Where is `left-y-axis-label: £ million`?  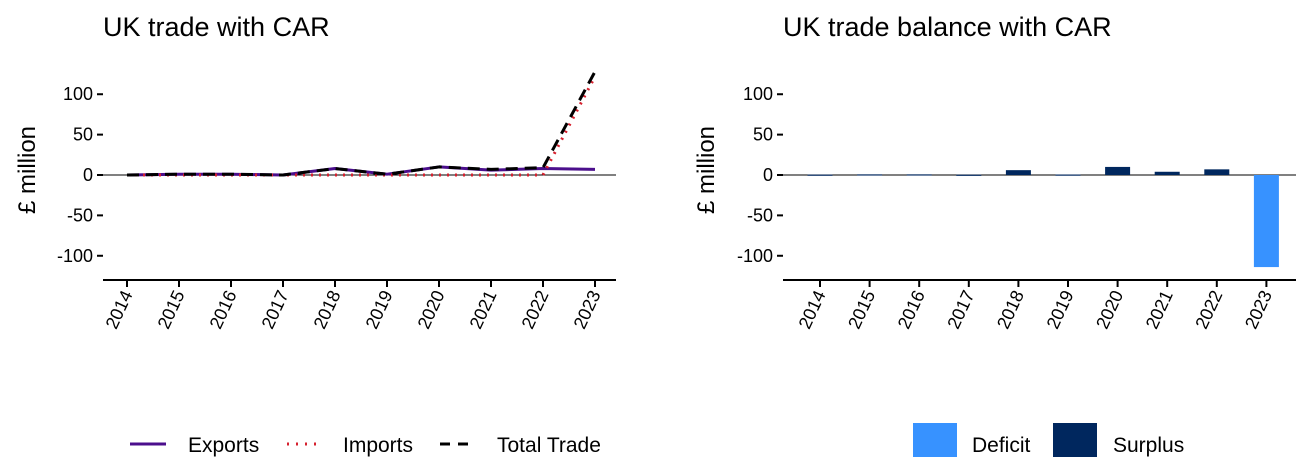 left-y-axis-label: £ million is located at coordinates (27, 170).